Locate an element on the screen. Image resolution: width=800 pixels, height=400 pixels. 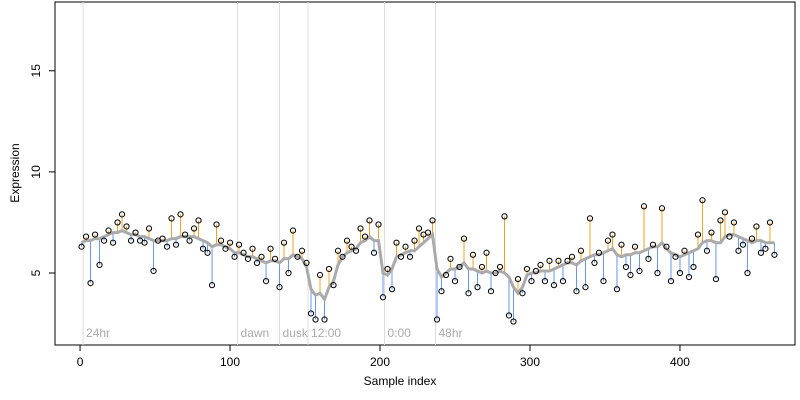
x-tick-label: 300 is located at coordinates (530, 362).